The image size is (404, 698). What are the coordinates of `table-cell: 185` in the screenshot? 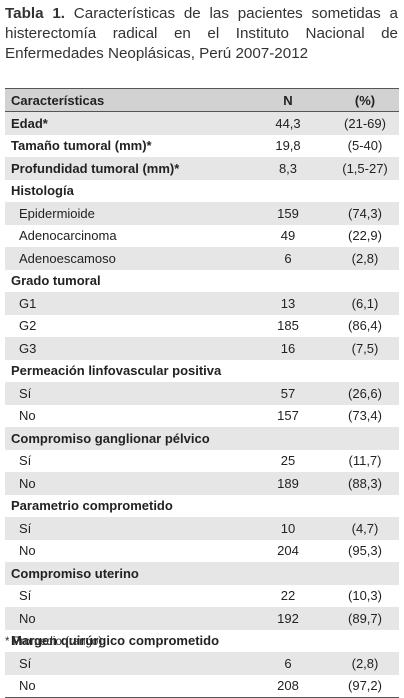 It's located at (288, 326).